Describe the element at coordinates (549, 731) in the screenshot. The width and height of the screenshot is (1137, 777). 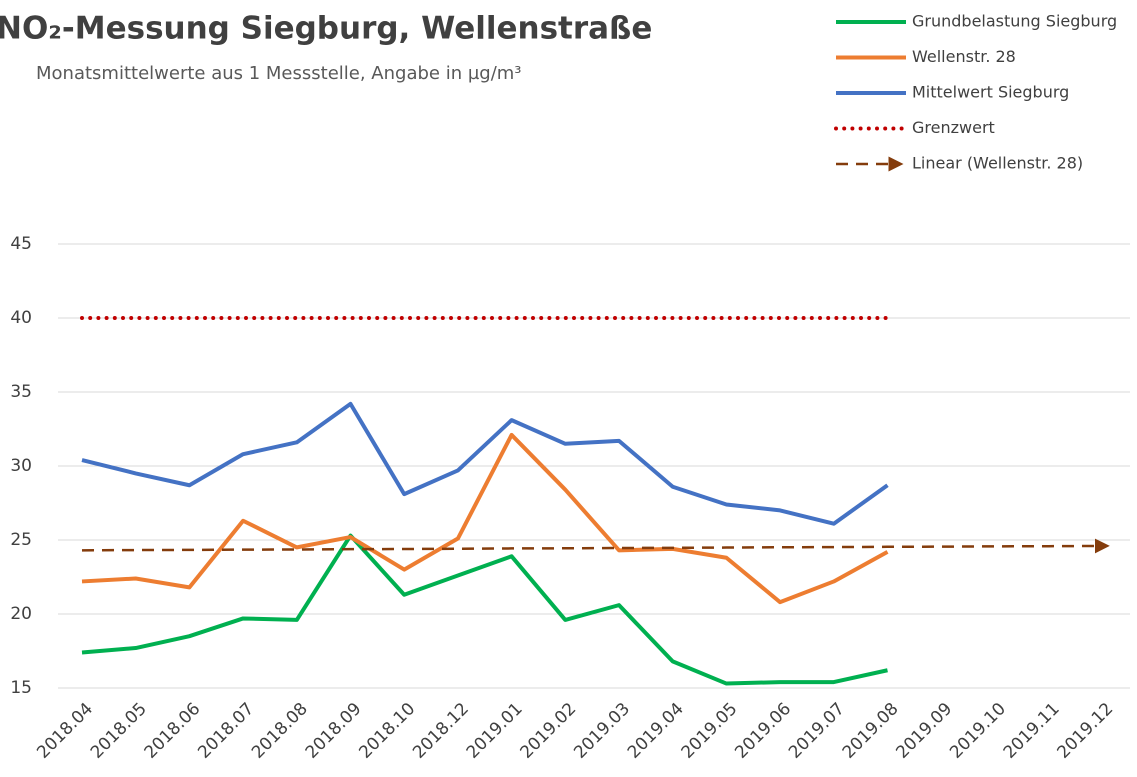
I see `x-tick-label: 2019.02` at that location.